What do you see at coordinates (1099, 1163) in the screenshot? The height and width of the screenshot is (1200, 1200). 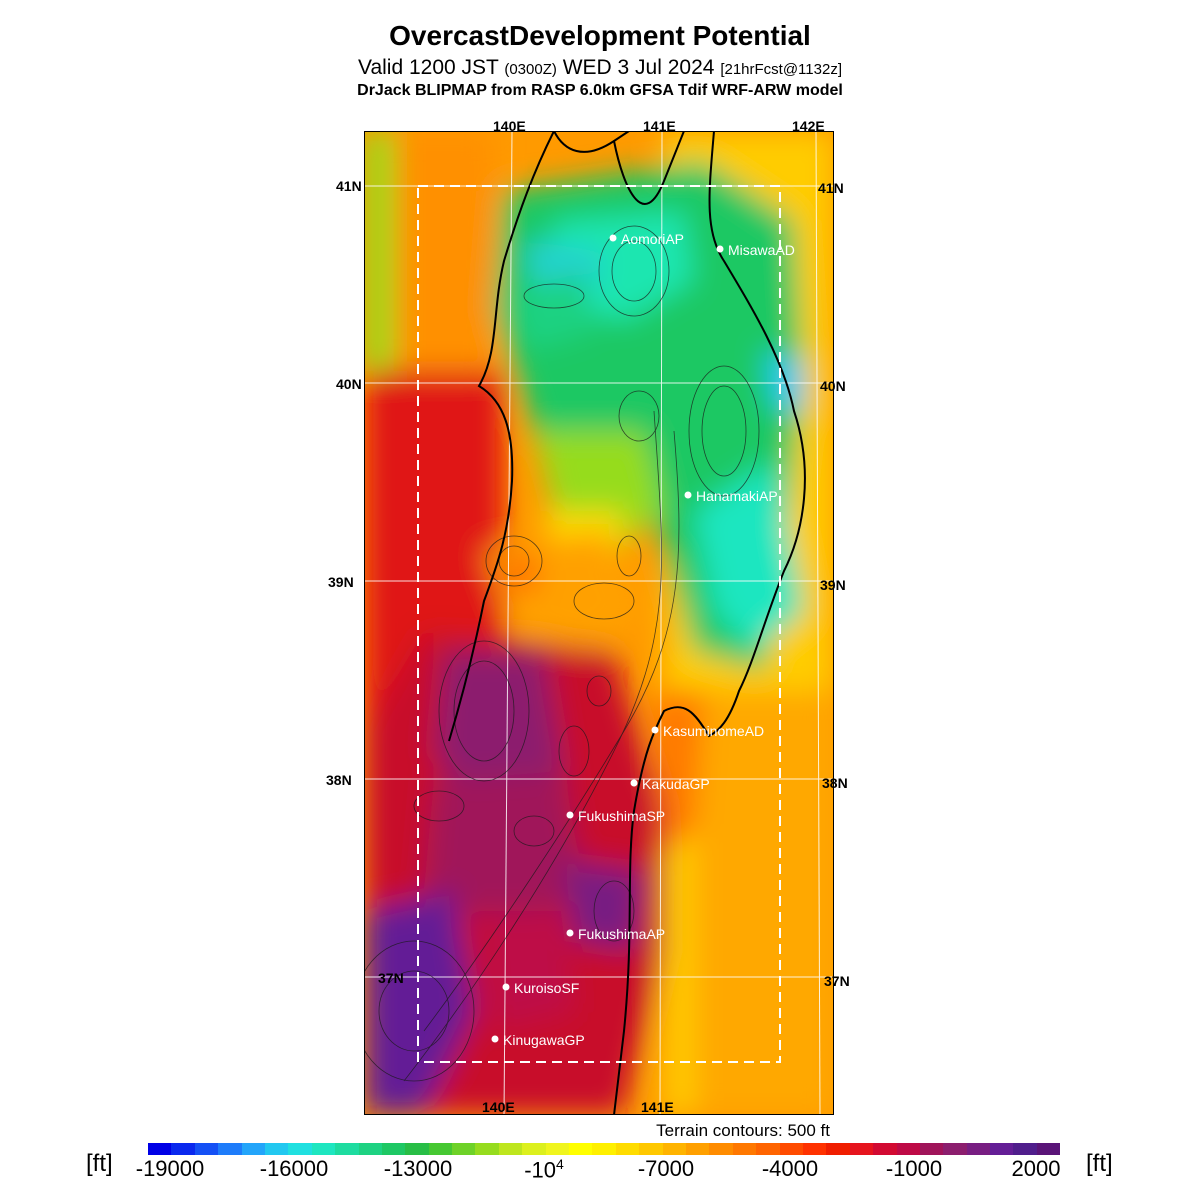 I see `colorbar-unit-right: [ft]` at bounding box center [1099, 1163].